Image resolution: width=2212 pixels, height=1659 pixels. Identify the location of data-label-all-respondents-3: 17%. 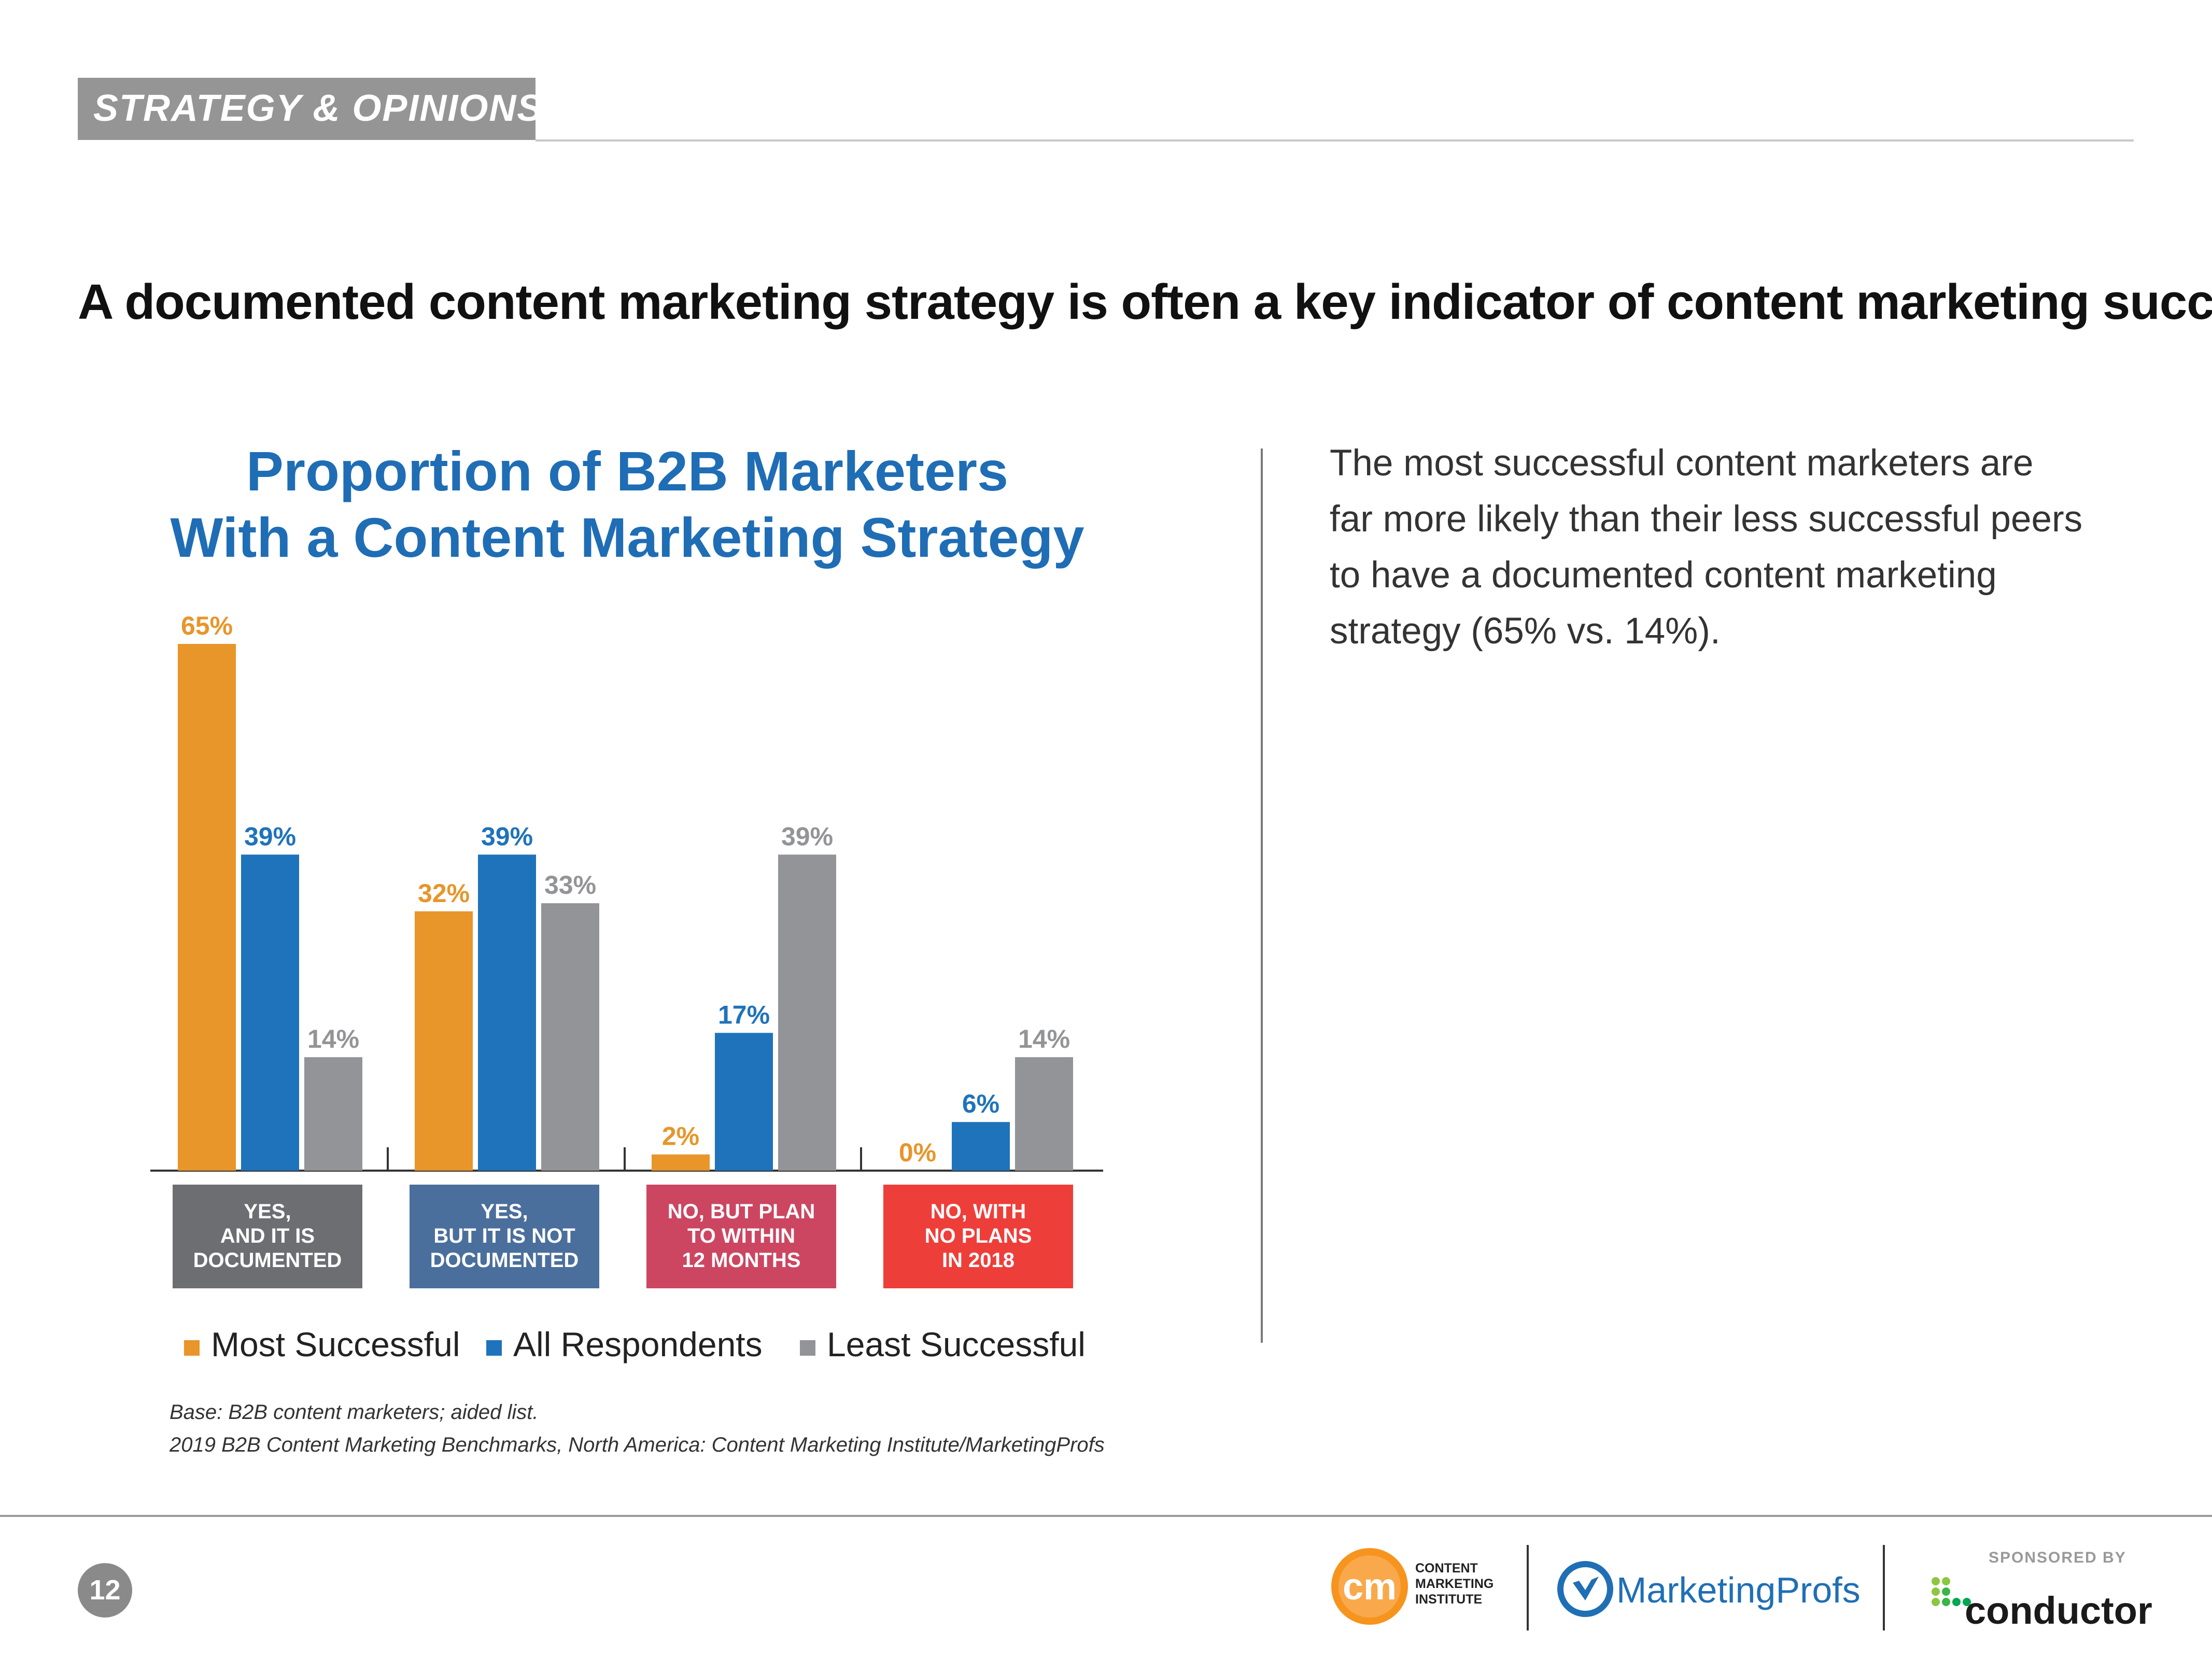
(744, 1015).